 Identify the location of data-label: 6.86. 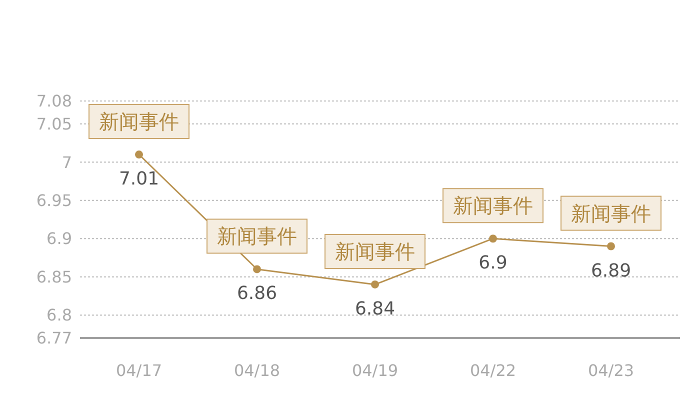
(257, 293).